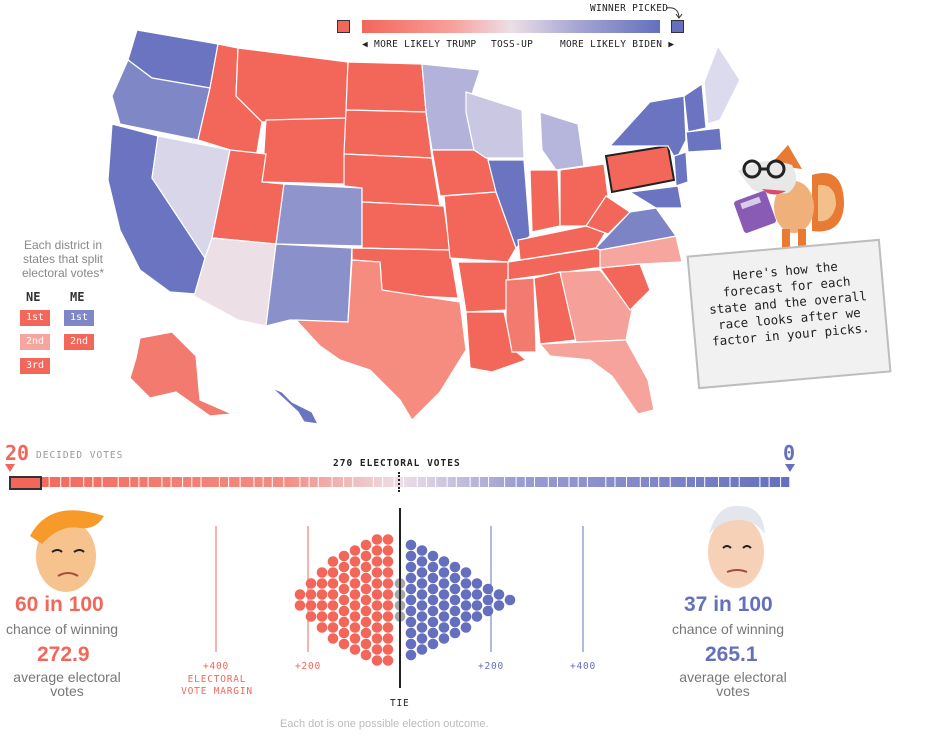 The width and height of the screenshot is (928, 752). What do you see at coordinates (308, 666) in the screenshot?
I see `axis-trump-200: +200` at bounding box center [308, 666].